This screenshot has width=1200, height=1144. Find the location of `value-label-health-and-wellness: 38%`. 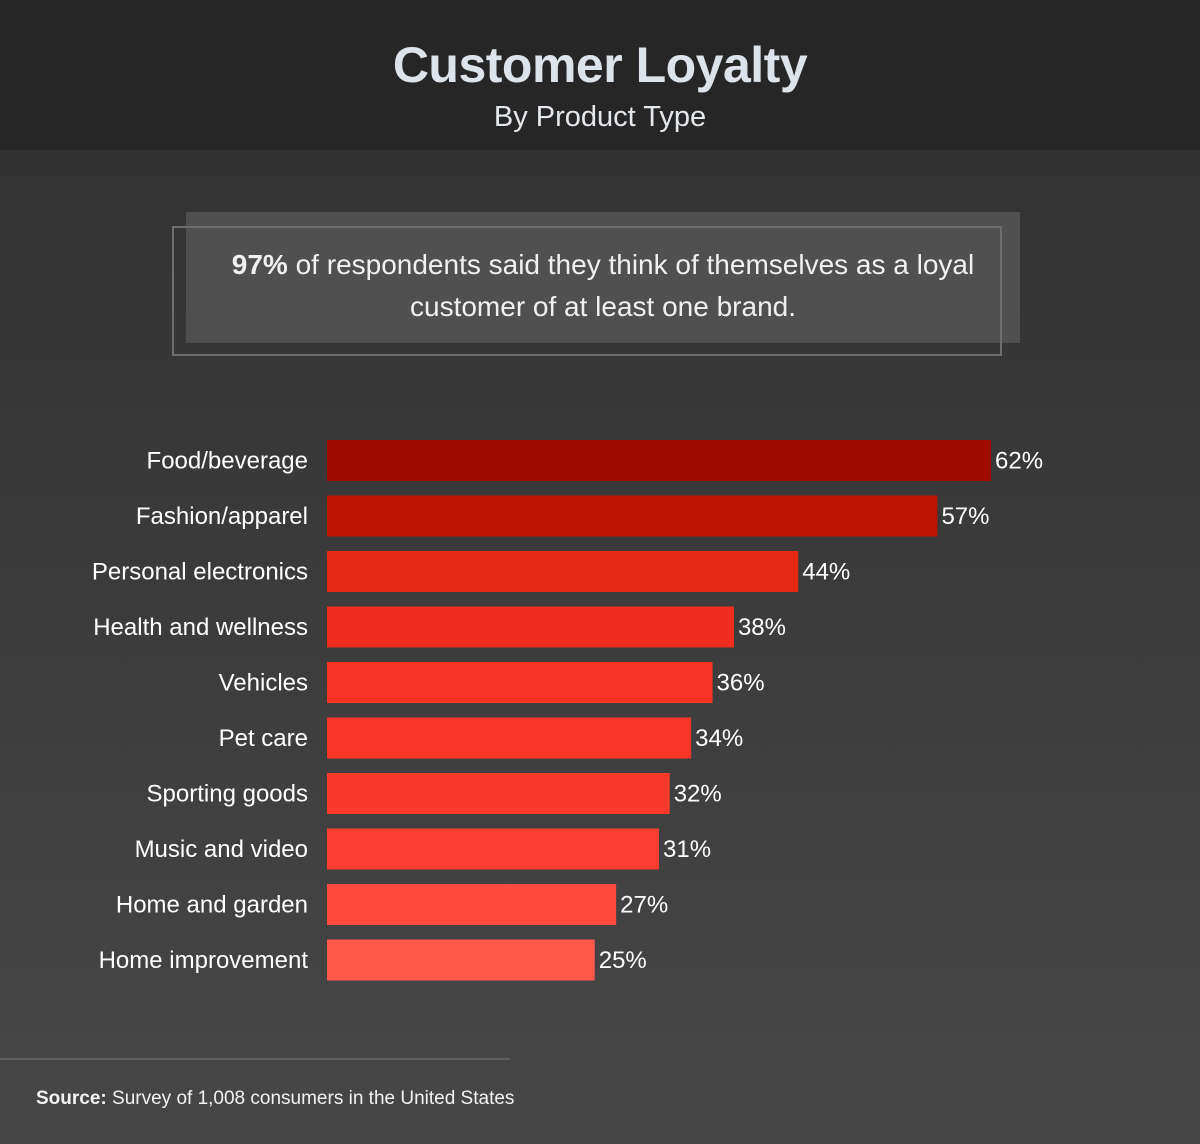

value-label-health-and-wellness: 38% is located at coordinates (762, 627).